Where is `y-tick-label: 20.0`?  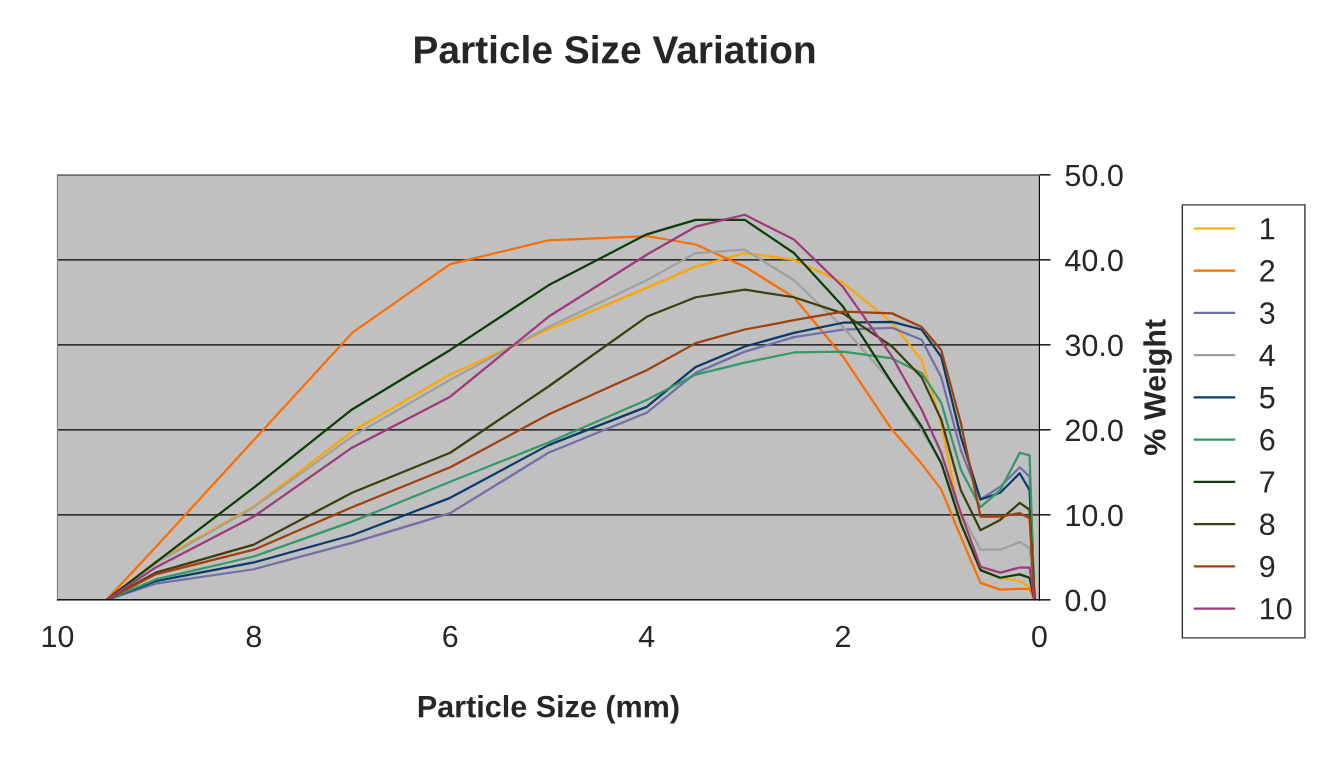 y-tick-label: 20.0 is located at coordinates (1094, 430).